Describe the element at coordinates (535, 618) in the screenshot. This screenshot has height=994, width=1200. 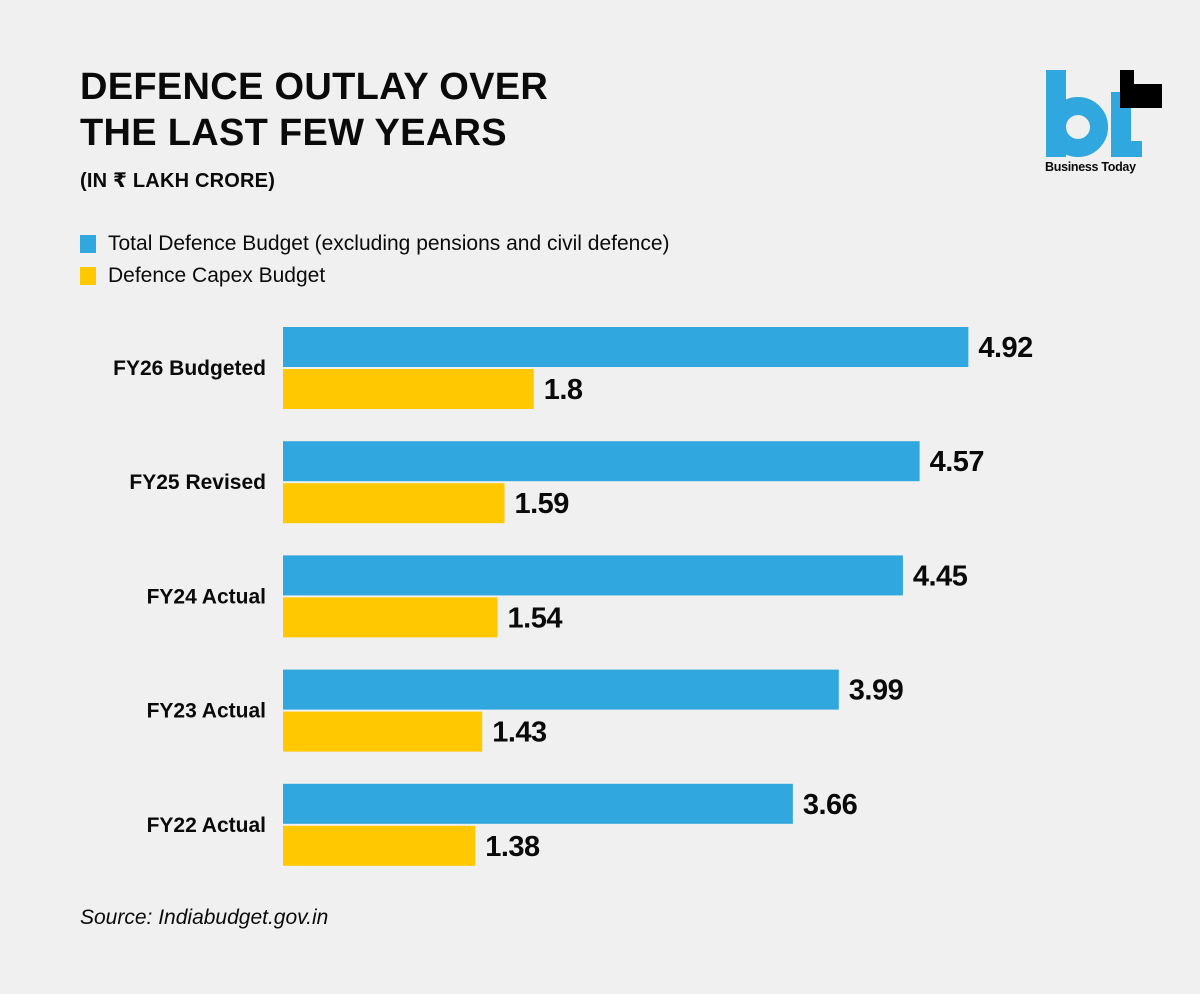
I see `value-label-capex-budget: 1.54` at that location.